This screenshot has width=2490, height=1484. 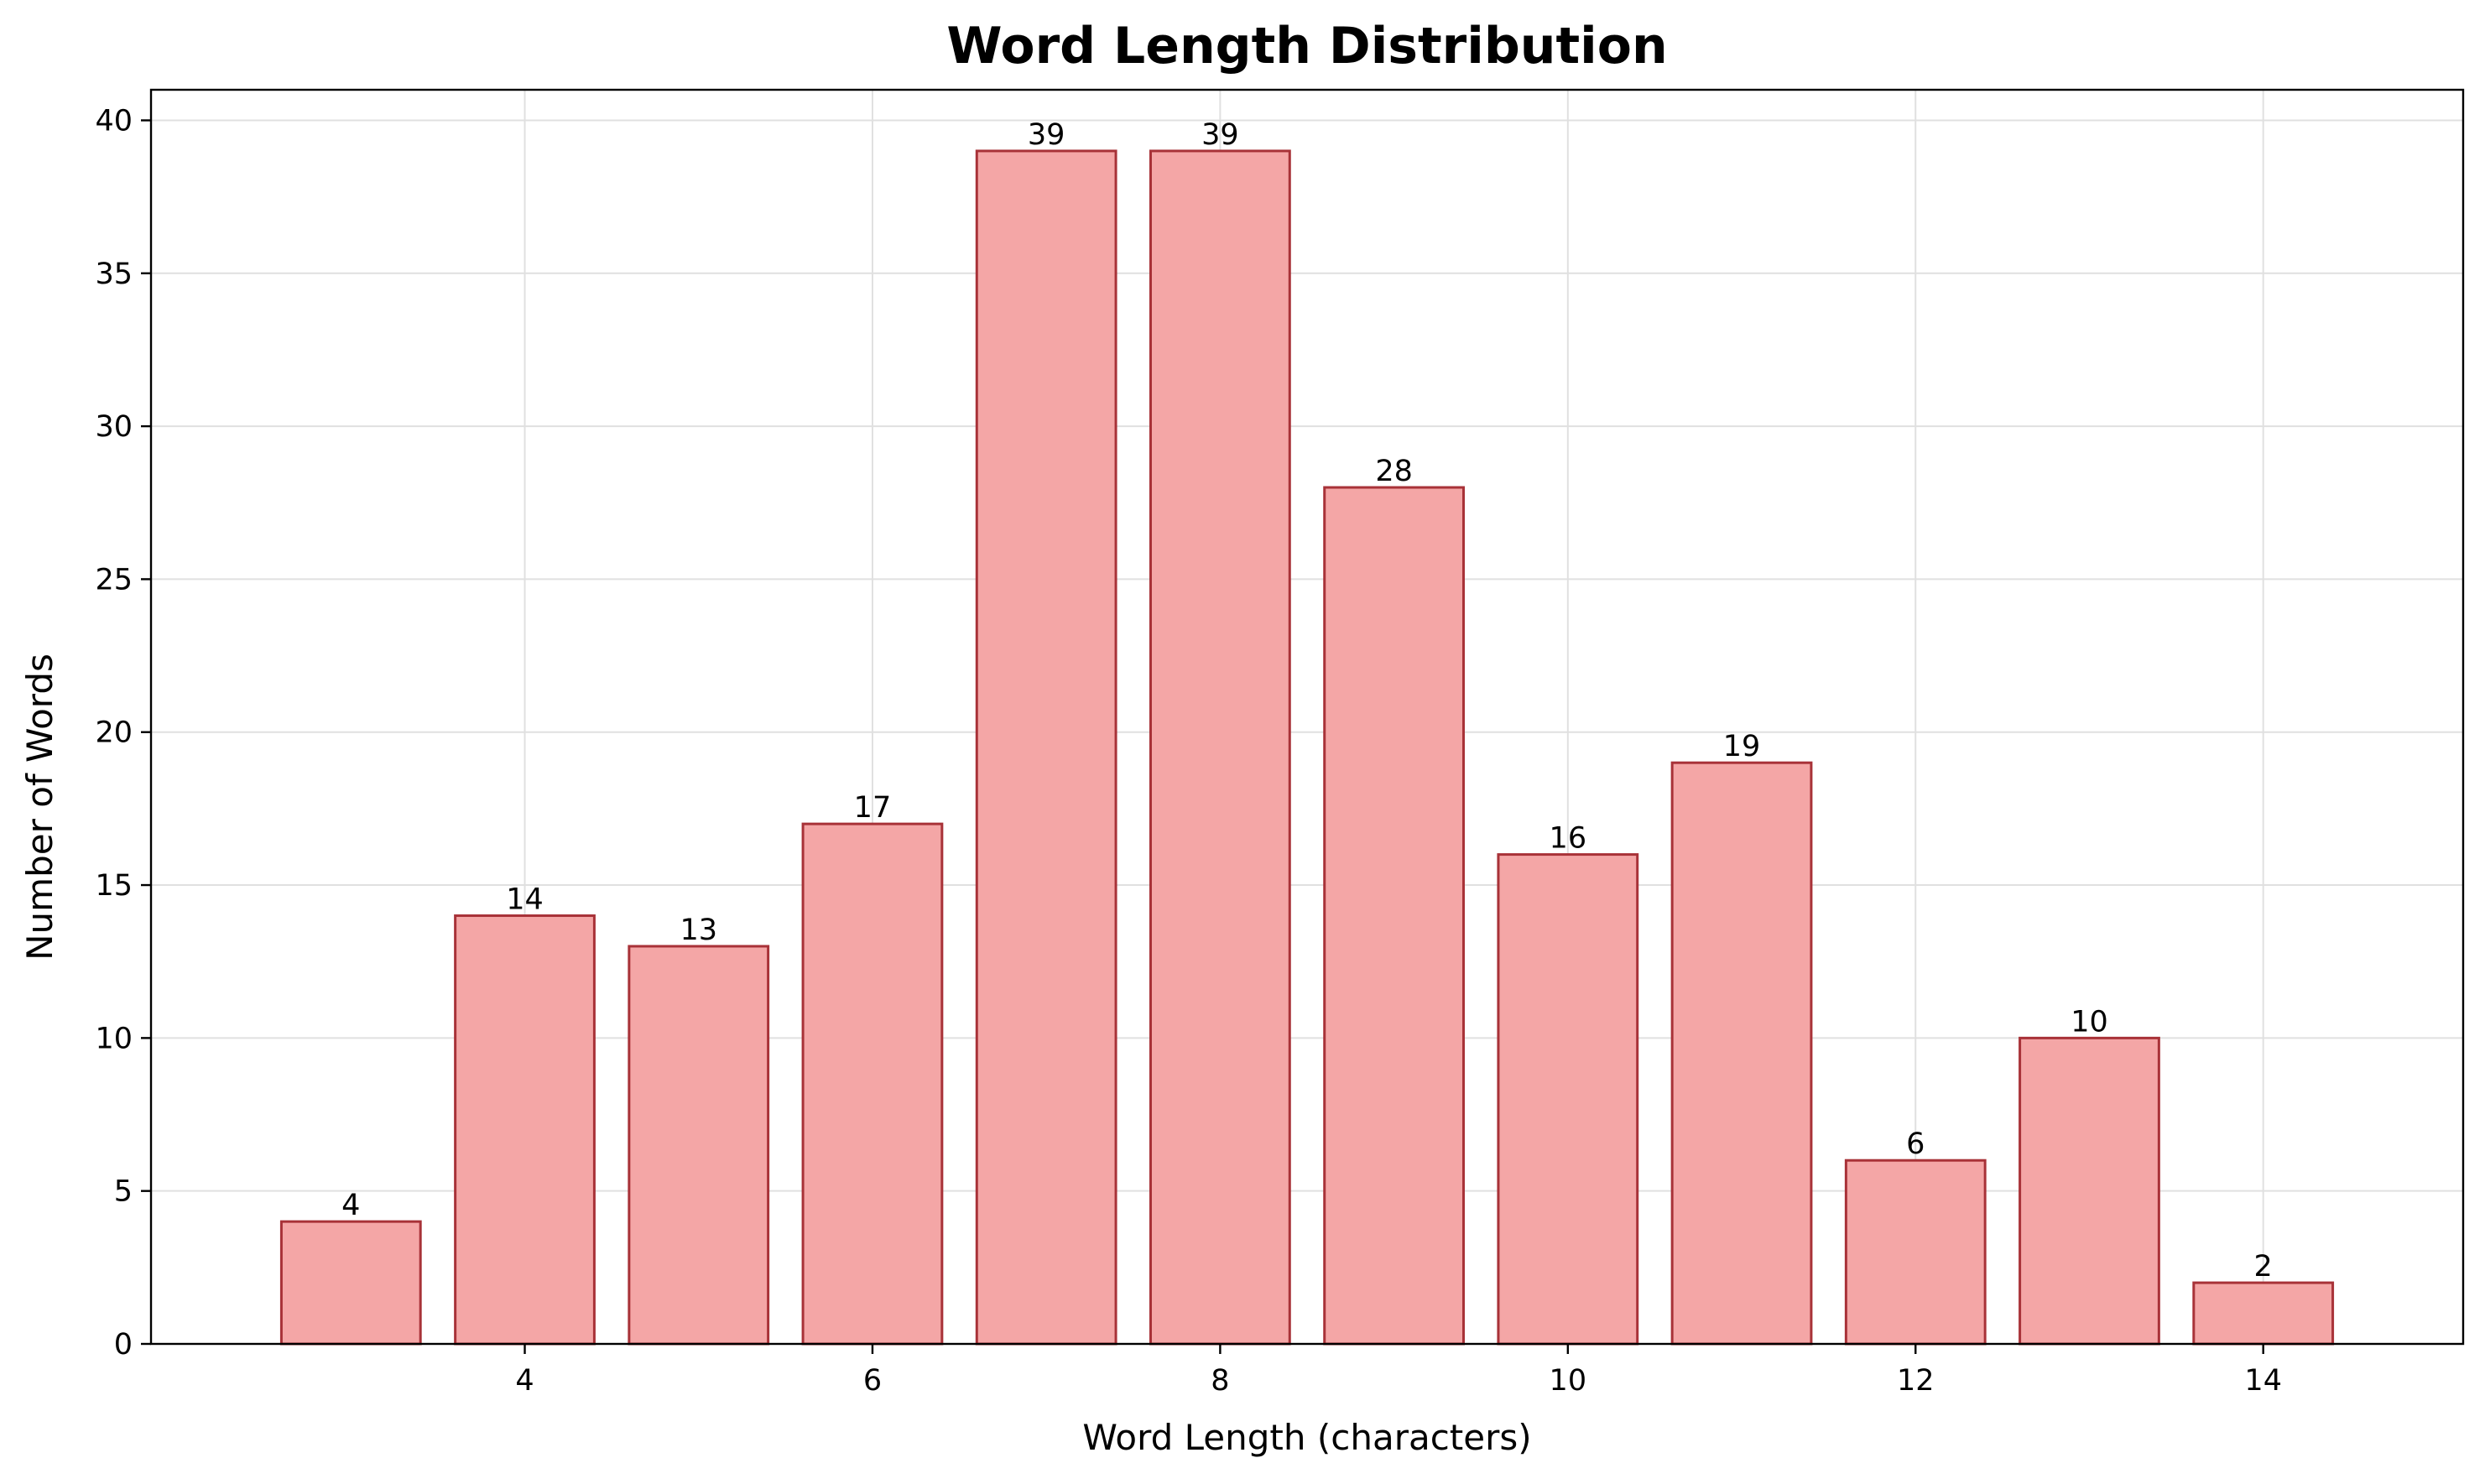 I want to click on y-tick-label: 15, so click(x=114, y=886).